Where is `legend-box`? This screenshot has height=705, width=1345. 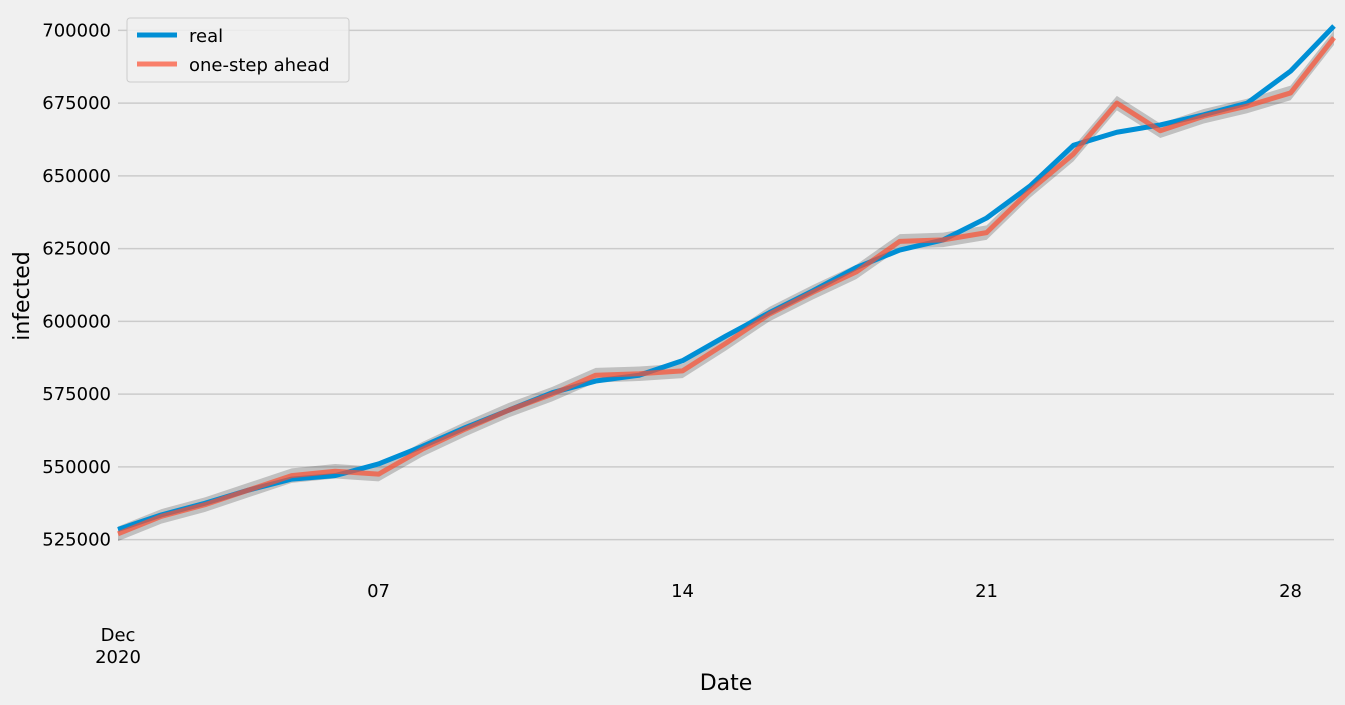
legend-box is located at coordinates (238, 50).